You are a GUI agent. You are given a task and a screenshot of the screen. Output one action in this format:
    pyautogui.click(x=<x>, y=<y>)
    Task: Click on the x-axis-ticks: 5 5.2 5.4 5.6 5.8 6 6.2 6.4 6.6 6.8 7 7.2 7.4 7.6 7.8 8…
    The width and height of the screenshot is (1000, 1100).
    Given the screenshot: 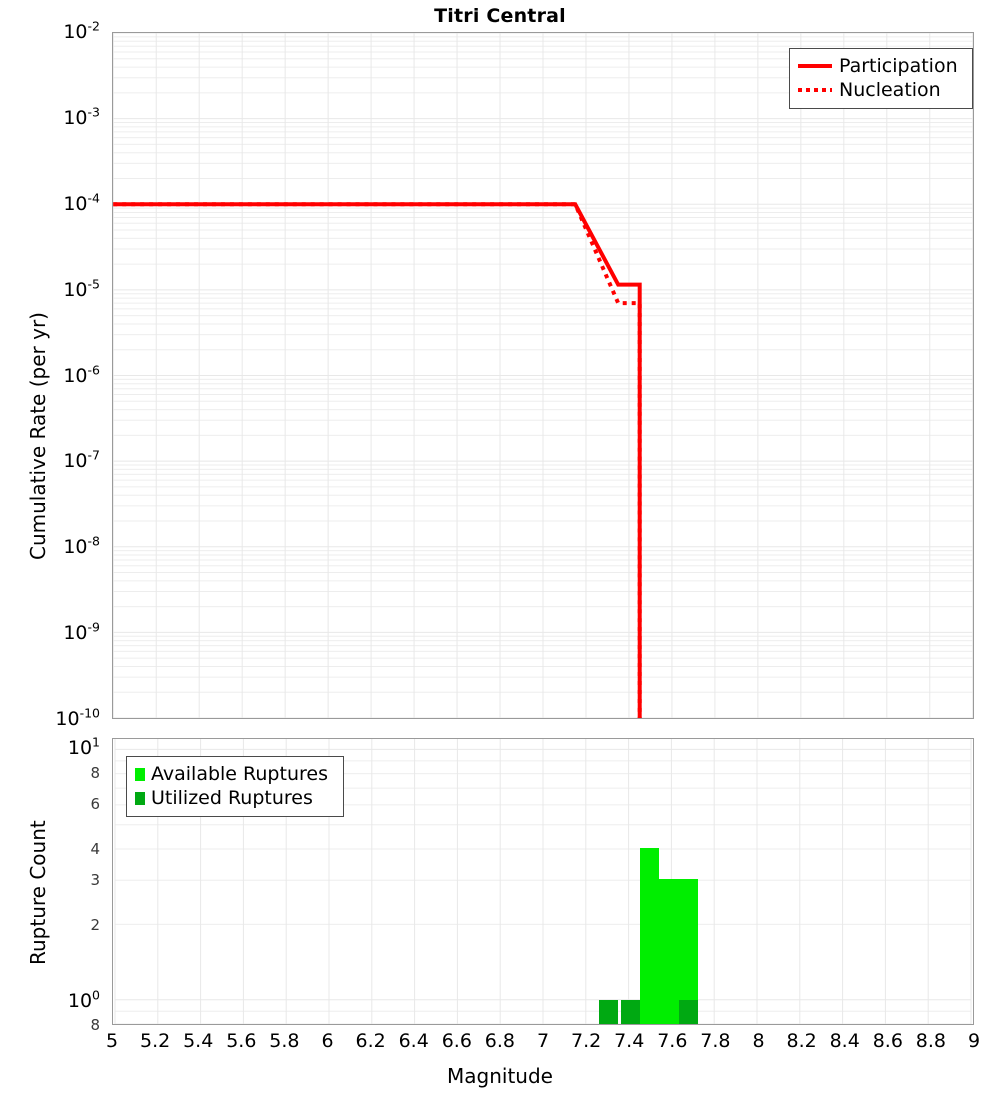 What is the action you would take?
    pyautogui.click(x=543, y=1043)
    